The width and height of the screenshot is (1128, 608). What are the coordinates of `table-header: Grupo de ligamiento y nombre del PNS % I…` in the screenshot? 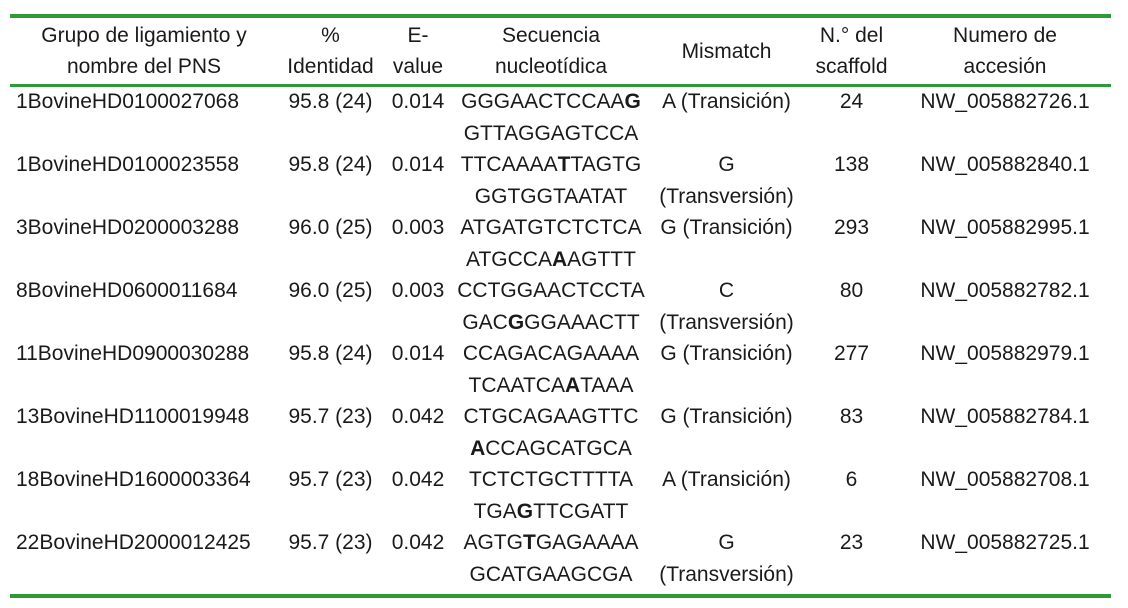 It's located at (560, 52).